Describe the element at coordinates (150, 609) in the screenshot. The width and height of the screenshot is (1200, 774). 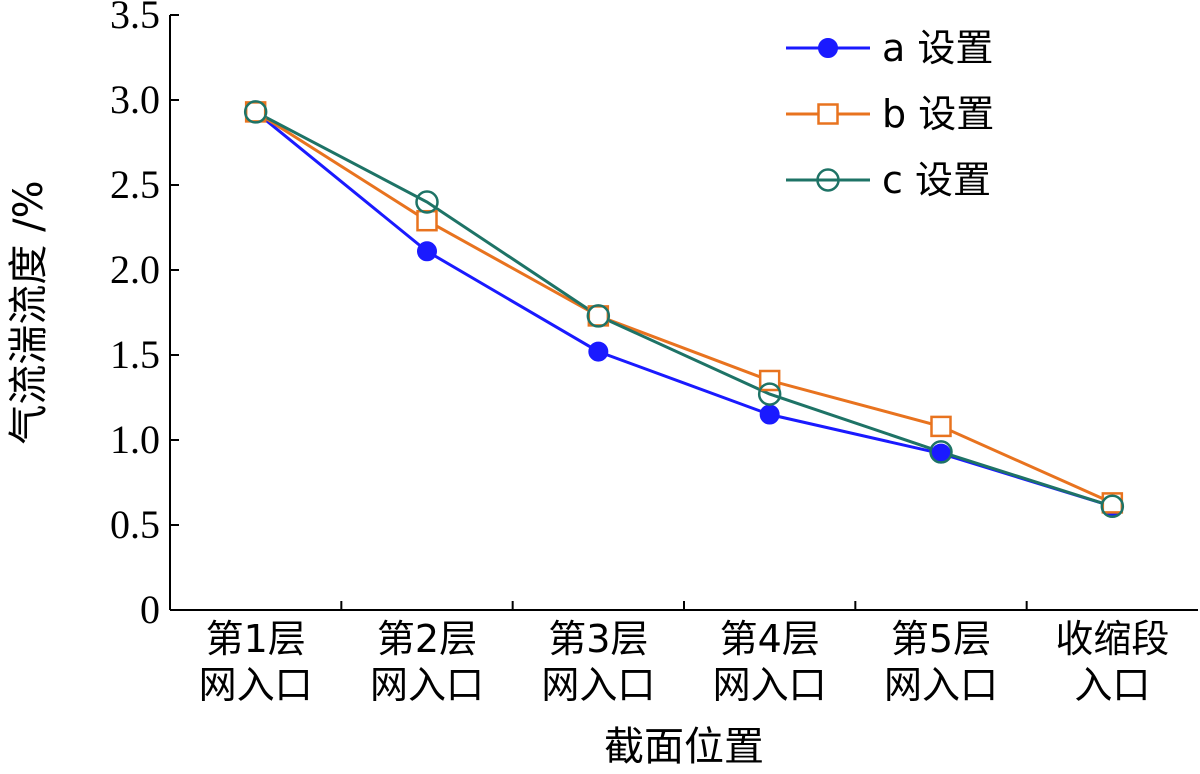
I see `y-tick-label: 0` at that location.